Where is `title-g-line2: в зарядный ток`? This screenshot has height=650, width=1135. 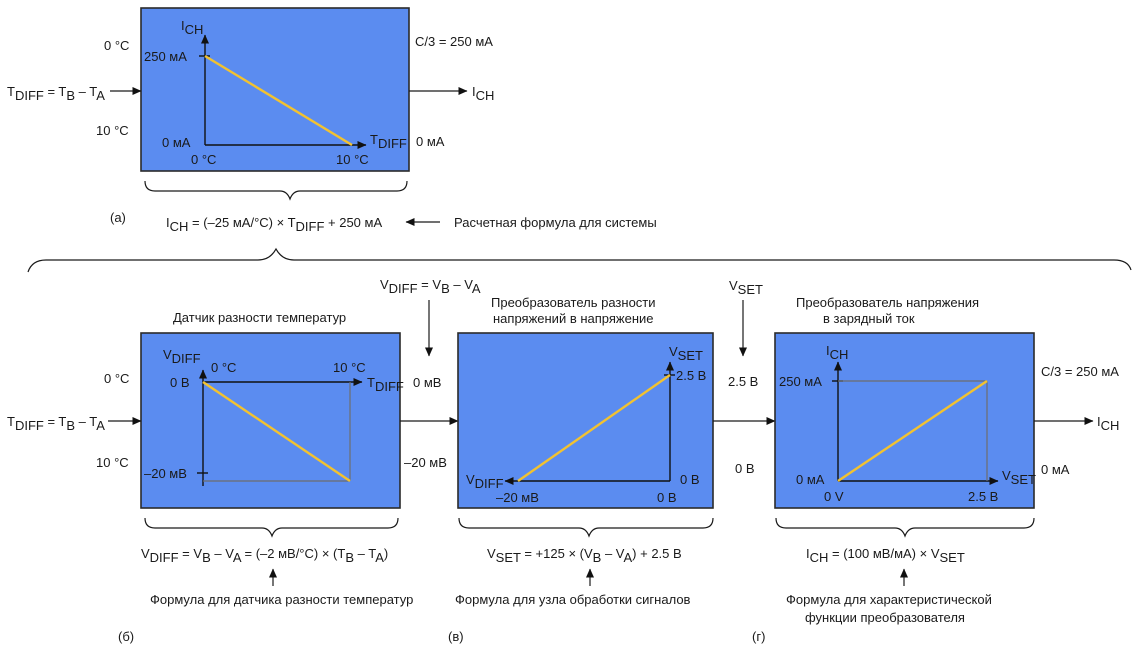
title-g-line2: в зарядный ток is located at coordinates (869, 318).